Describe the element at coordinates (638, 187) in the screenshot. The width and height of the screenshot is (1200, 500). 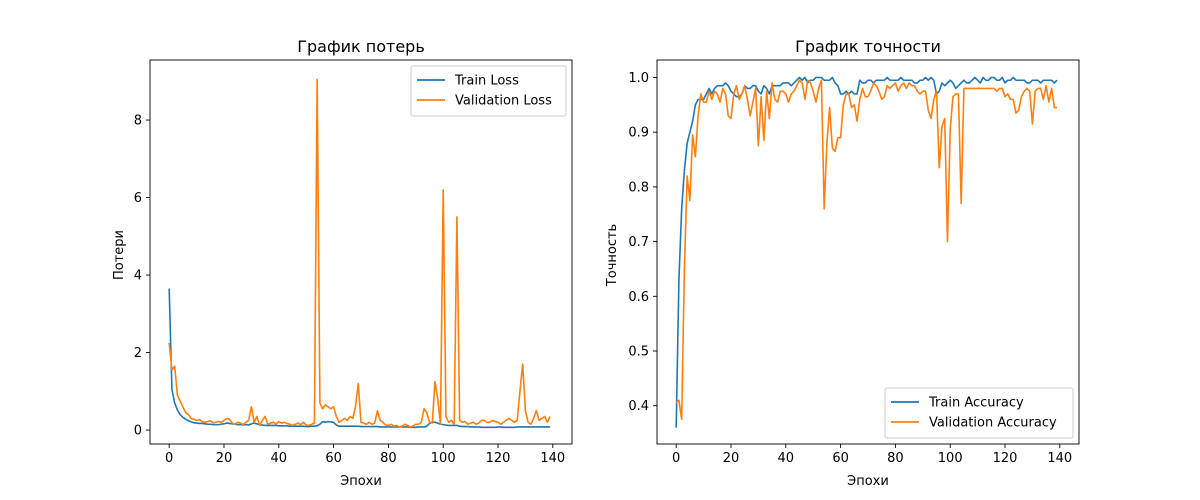
I see `accuracy-y-tick-label-4: 0.8` at that location.